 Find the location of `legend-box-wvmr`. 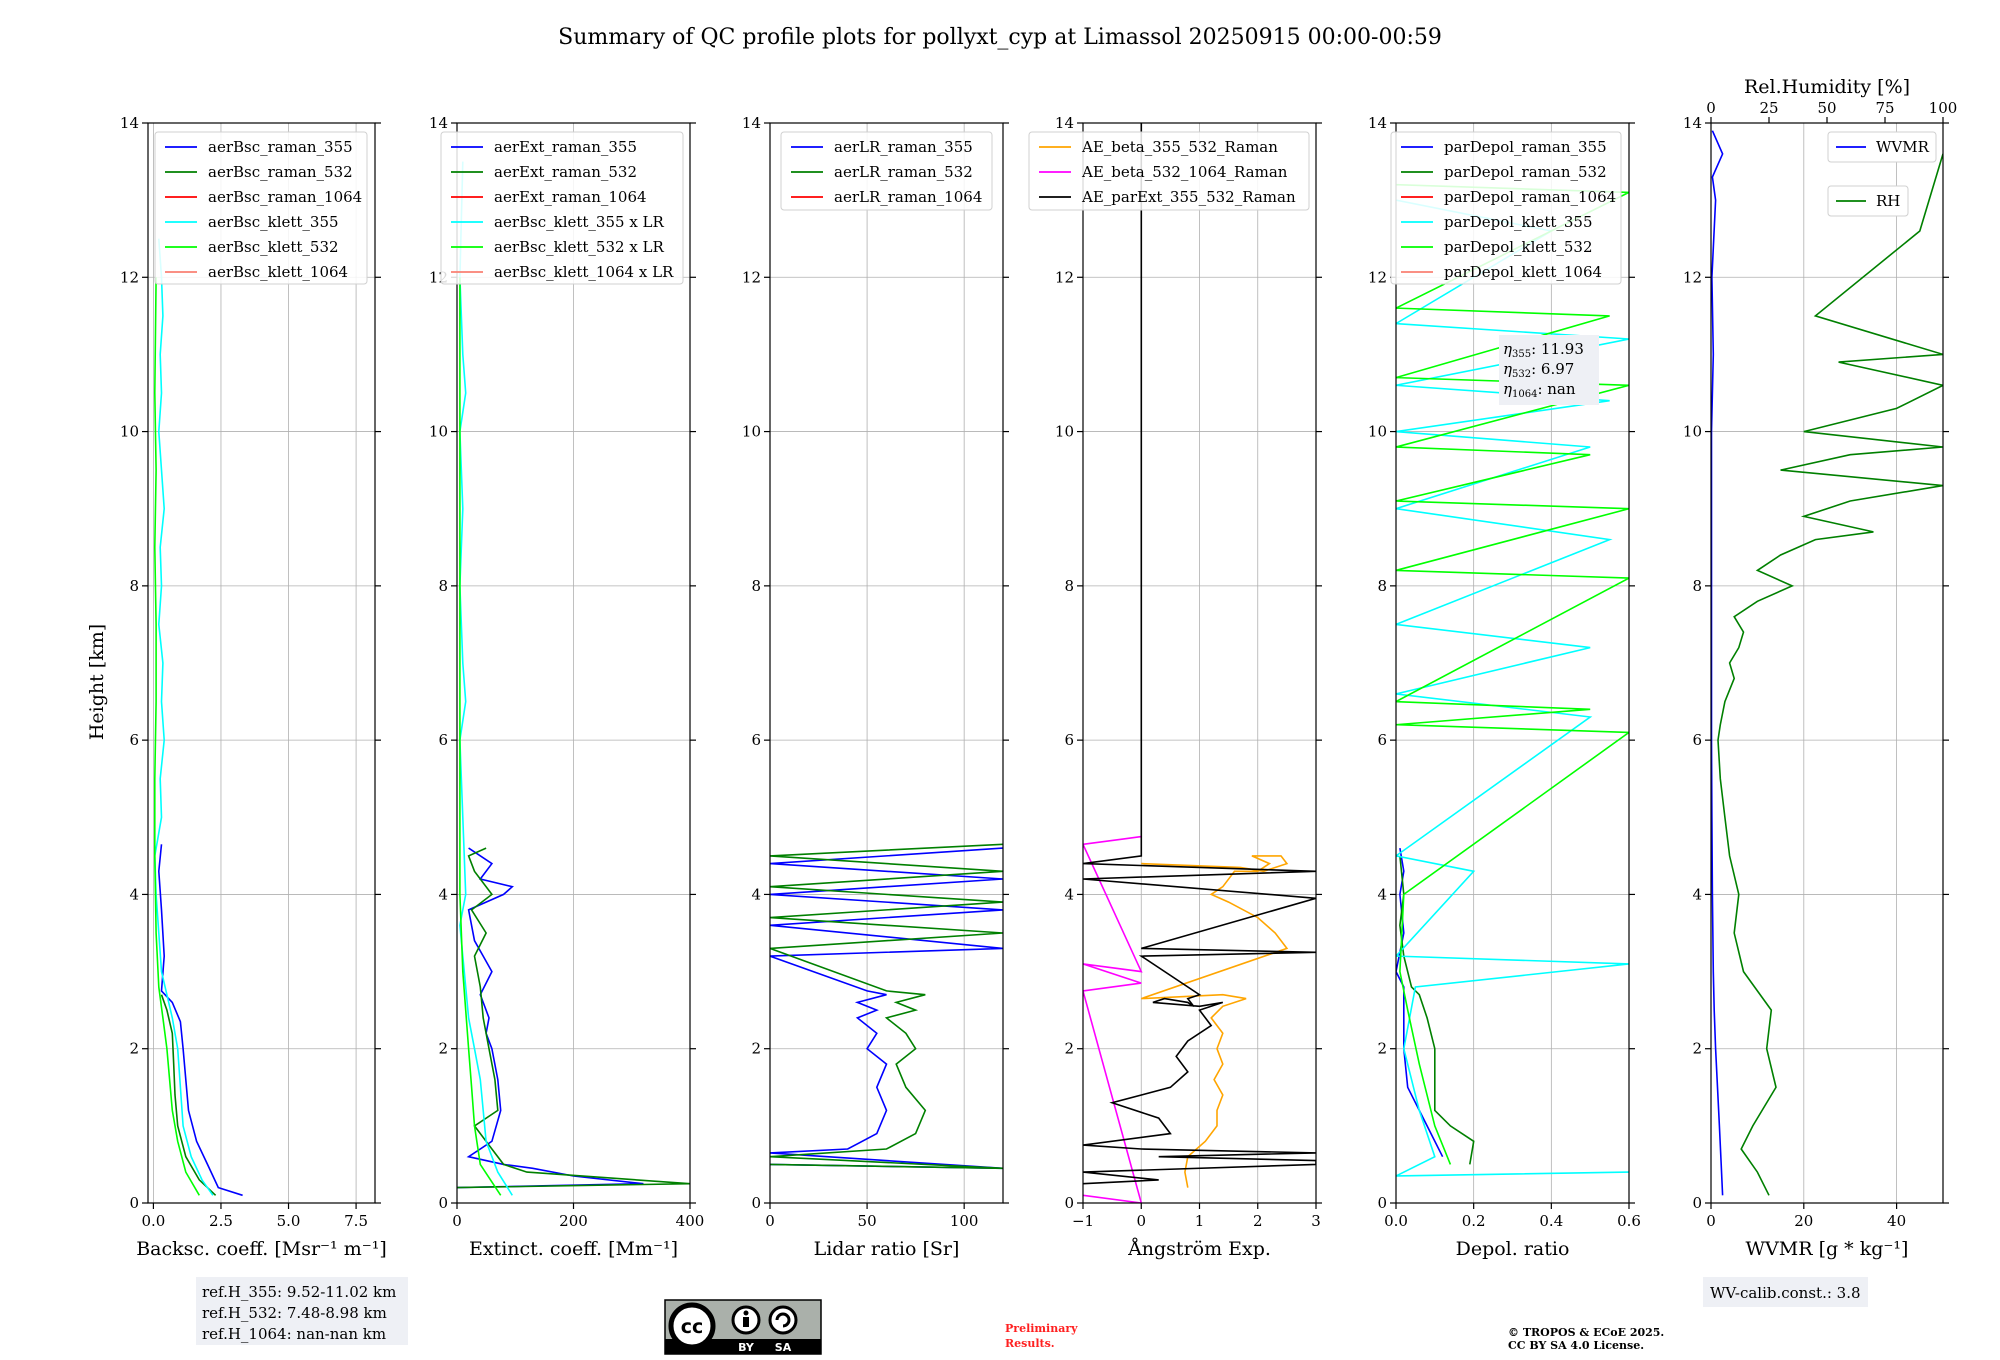

legend-box-wvmr is located at coordinates (1882, 147).